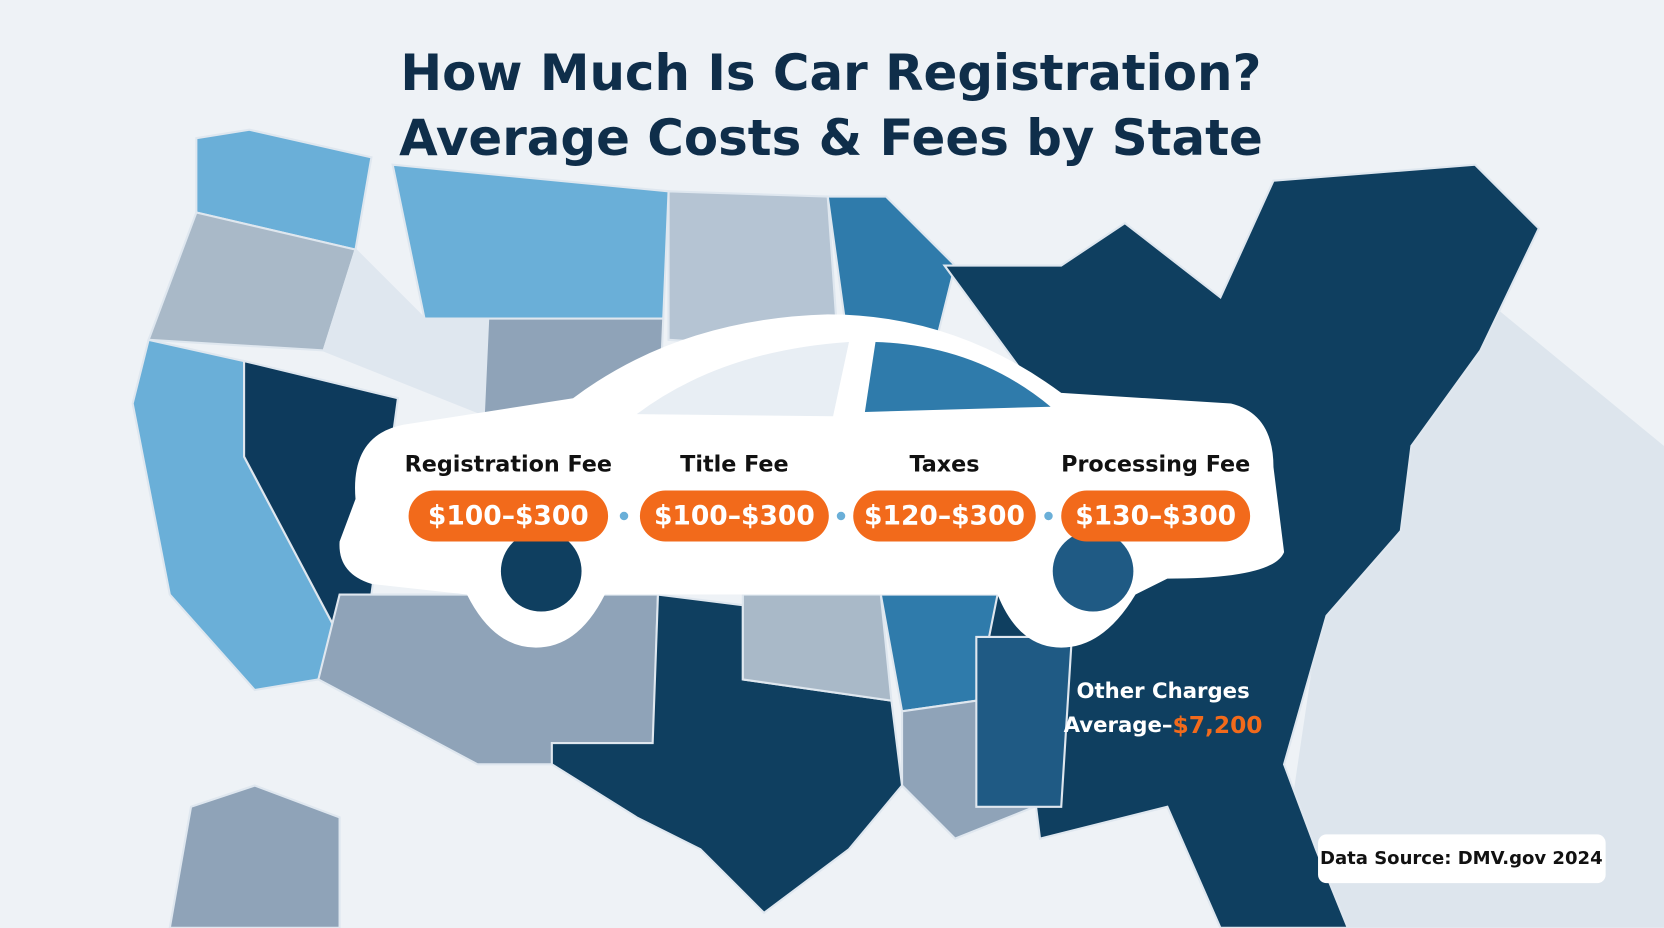 This screenshot has width=1664, height=928. I want to click on fee-label: Title Fee, so click(734, 465).